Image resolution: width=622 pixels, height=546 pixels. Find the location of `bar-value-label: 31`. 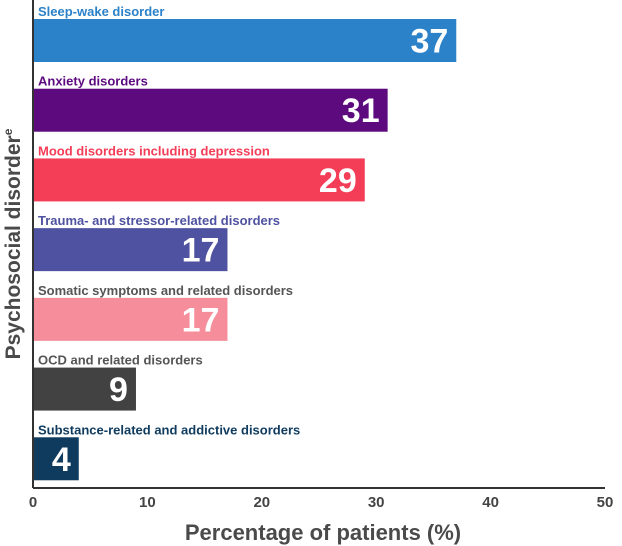

bar-value-label: 31 is located at coordinates (361, 111).